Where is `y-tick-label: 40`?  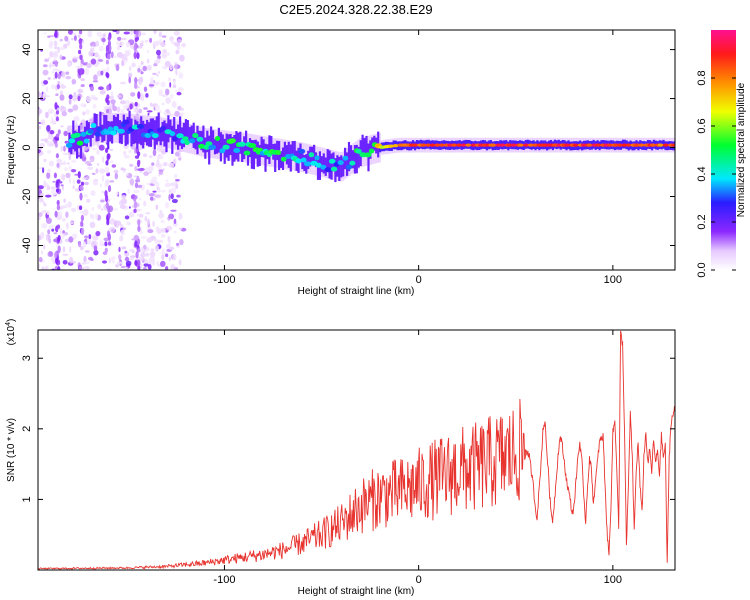
y-tick-label: 40 is located at coordinates (27, 49).